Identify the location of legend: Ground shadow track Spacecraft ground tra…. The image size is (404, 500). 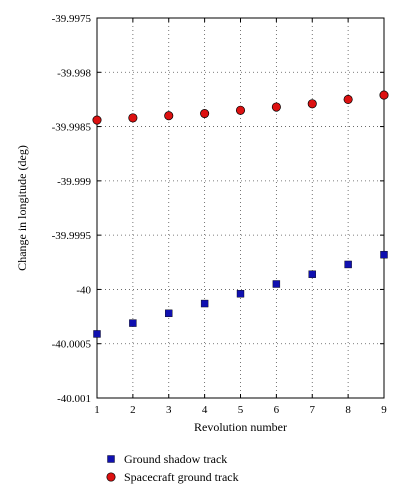
(172, 468).